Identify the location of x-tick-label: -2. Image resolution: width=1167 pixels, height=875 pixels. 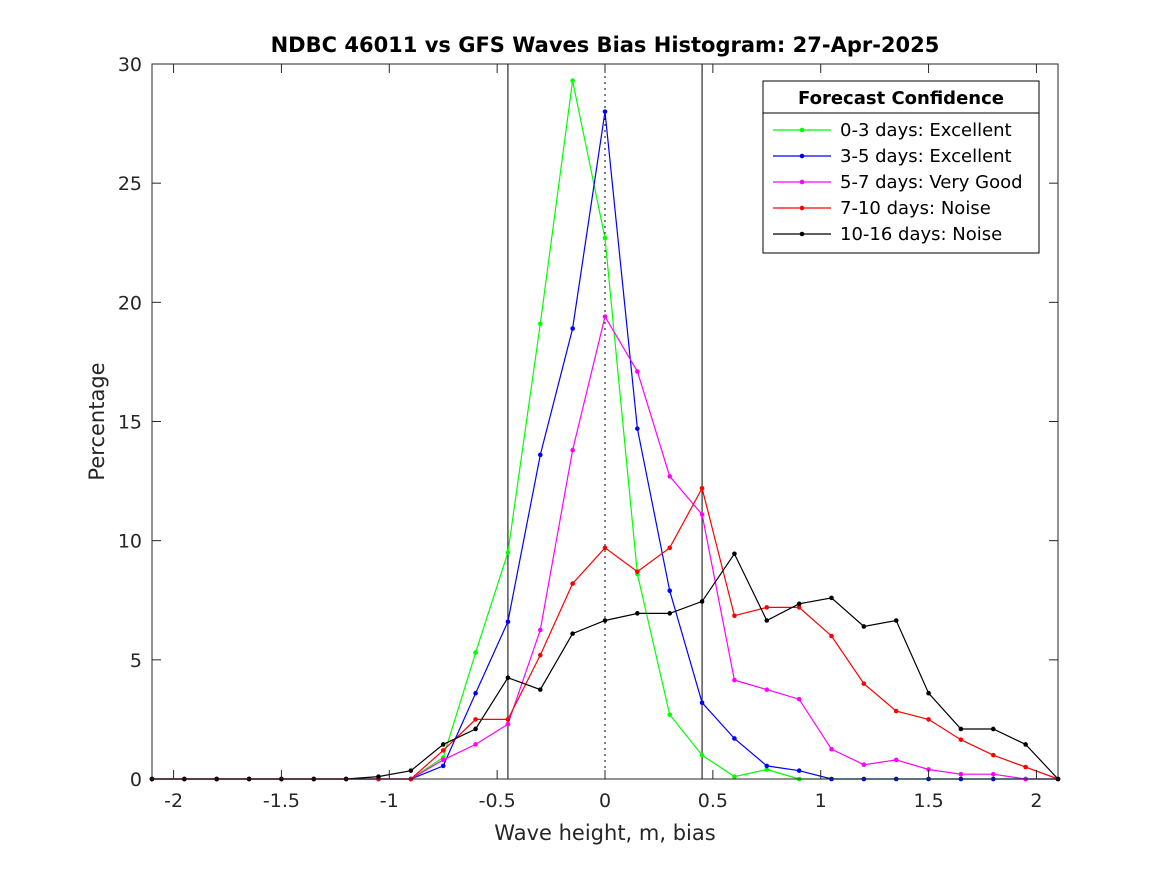
(173, 801).